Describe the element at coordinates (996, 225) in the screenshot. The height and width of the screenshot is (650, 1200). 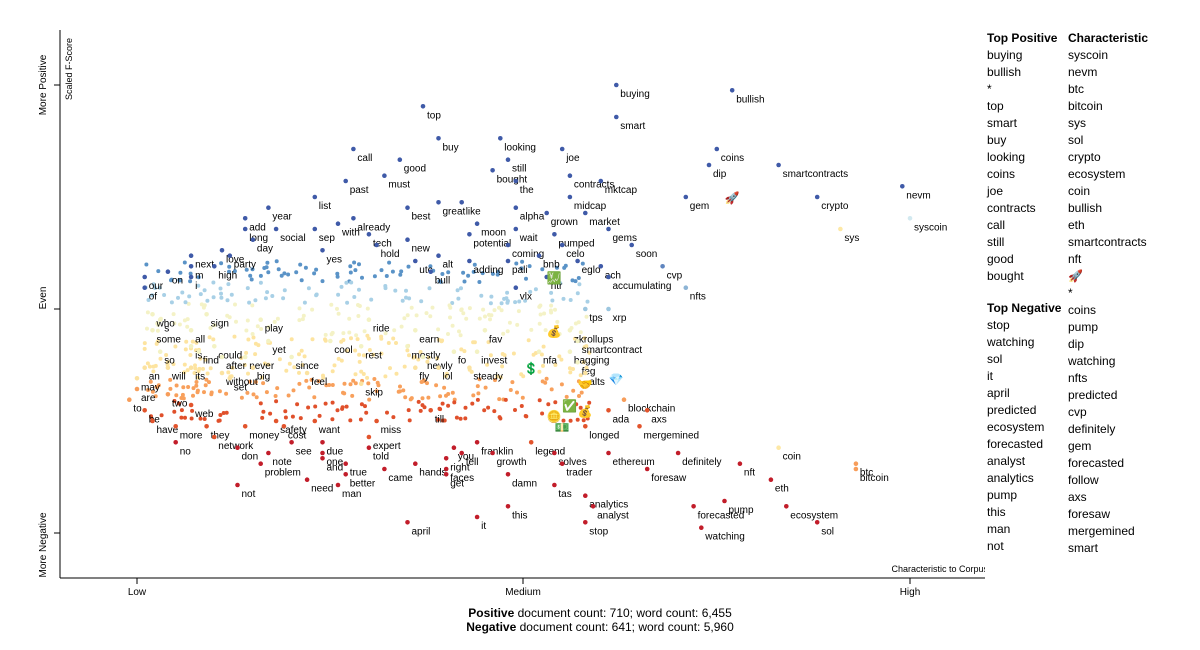
I see `top-positive-item-10: call` at that location.